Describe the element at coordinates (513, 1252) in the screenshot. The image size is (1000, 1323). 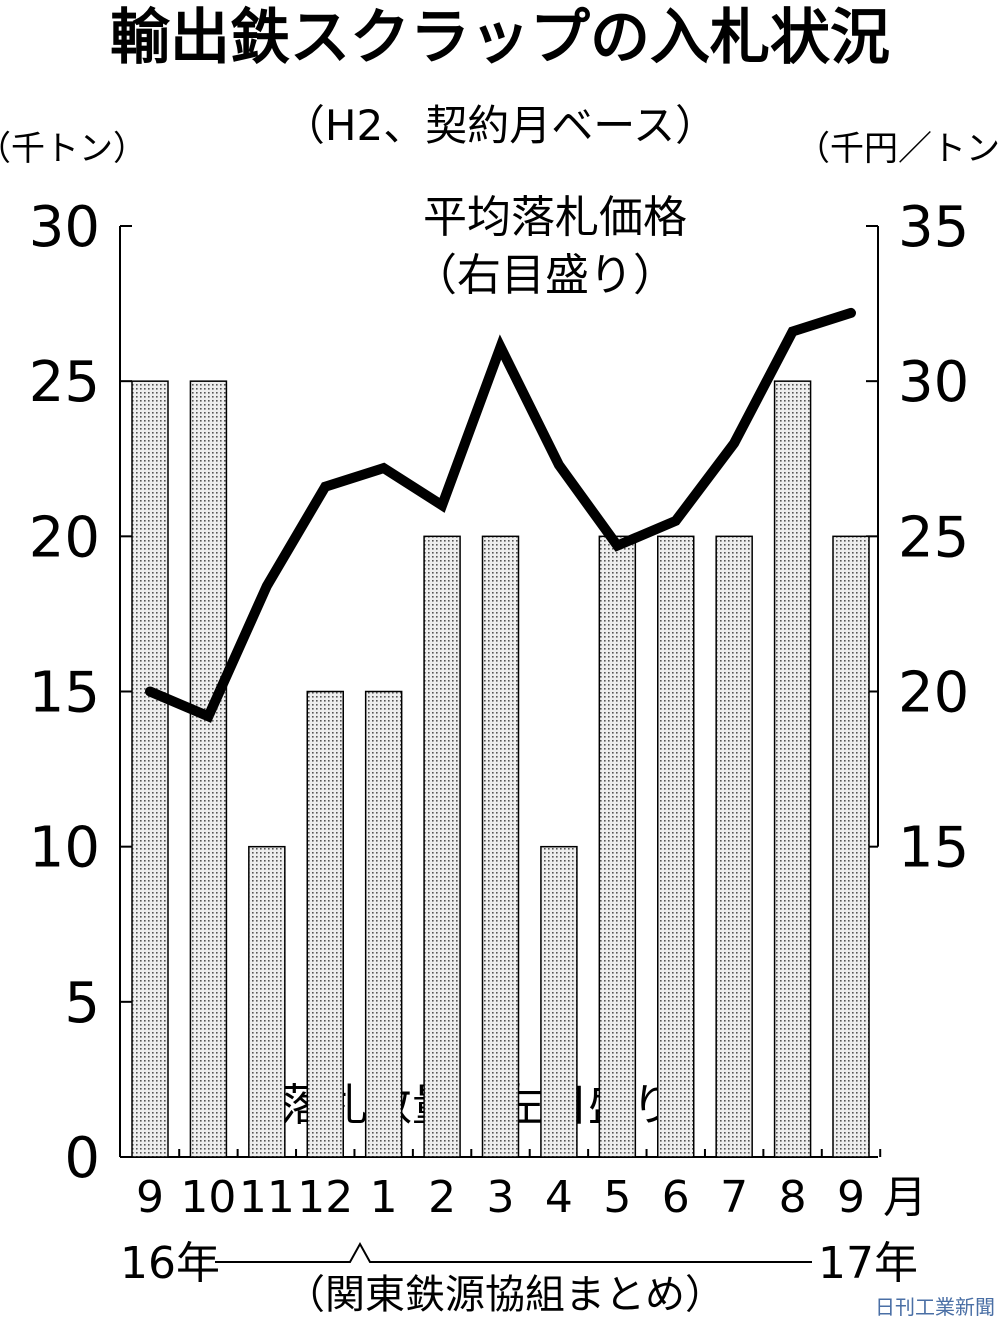
I see `year-span` at that location.